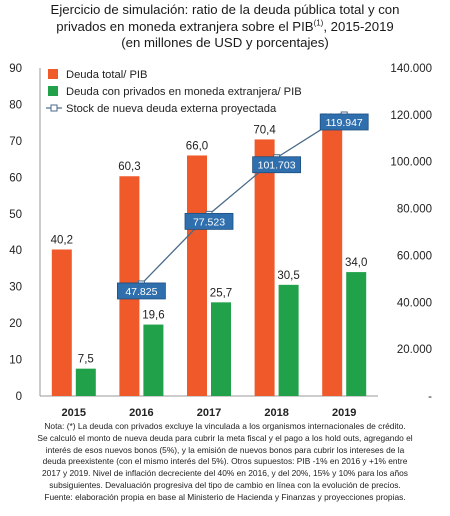  Describe the element at coordinates (414, 350) in the screenshot. I see `y-right-tick-label: 20.000` at that location.